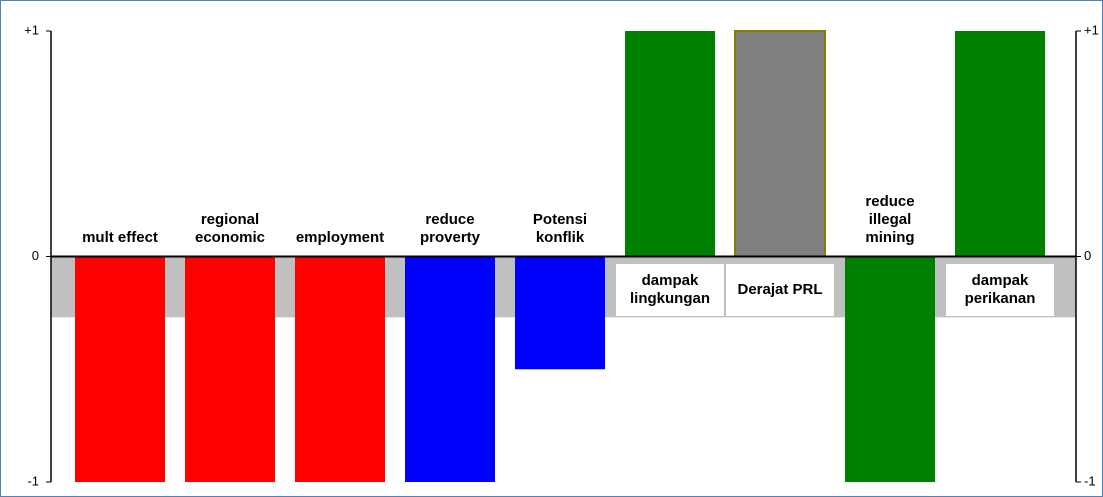 Image resolution: width=1103 pixels, height=497 pixels. I want to click on category-label: Derajat PRL, so click(780, 289).